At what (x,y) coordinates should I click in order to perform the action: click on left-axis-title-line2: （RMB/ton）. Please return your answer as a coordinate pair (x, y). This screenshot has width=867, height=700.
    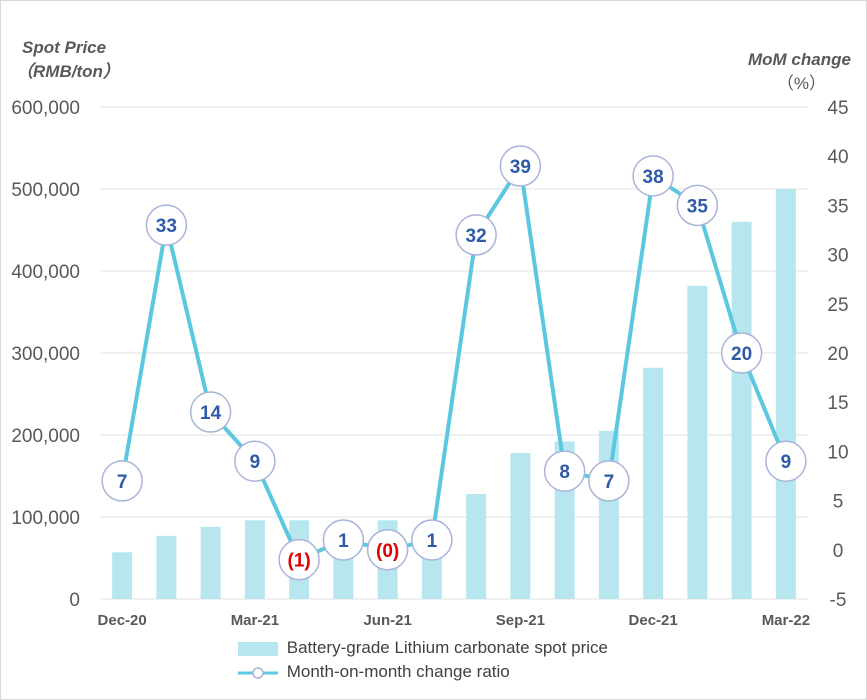
    Looking at the image, I should click on (68, 71).